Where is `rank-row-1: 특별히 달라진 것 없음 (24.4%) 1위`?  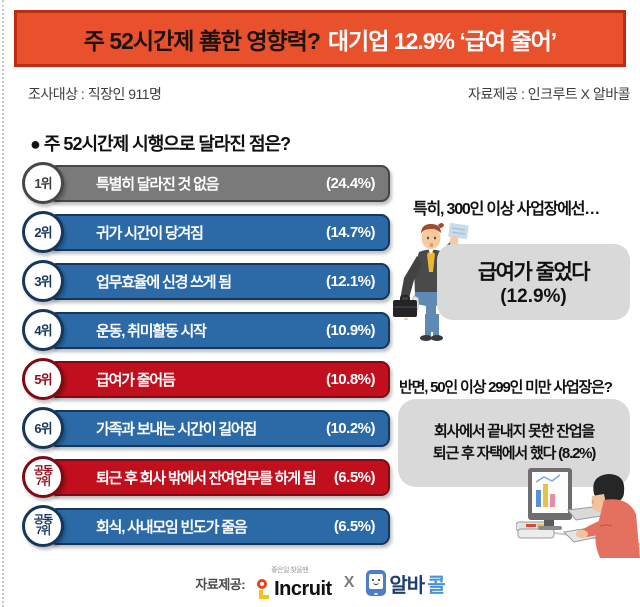
rank-row-1: 특별히 달라진 것 없음 (24.4%) 1위 is located at coordinates (206, 183).